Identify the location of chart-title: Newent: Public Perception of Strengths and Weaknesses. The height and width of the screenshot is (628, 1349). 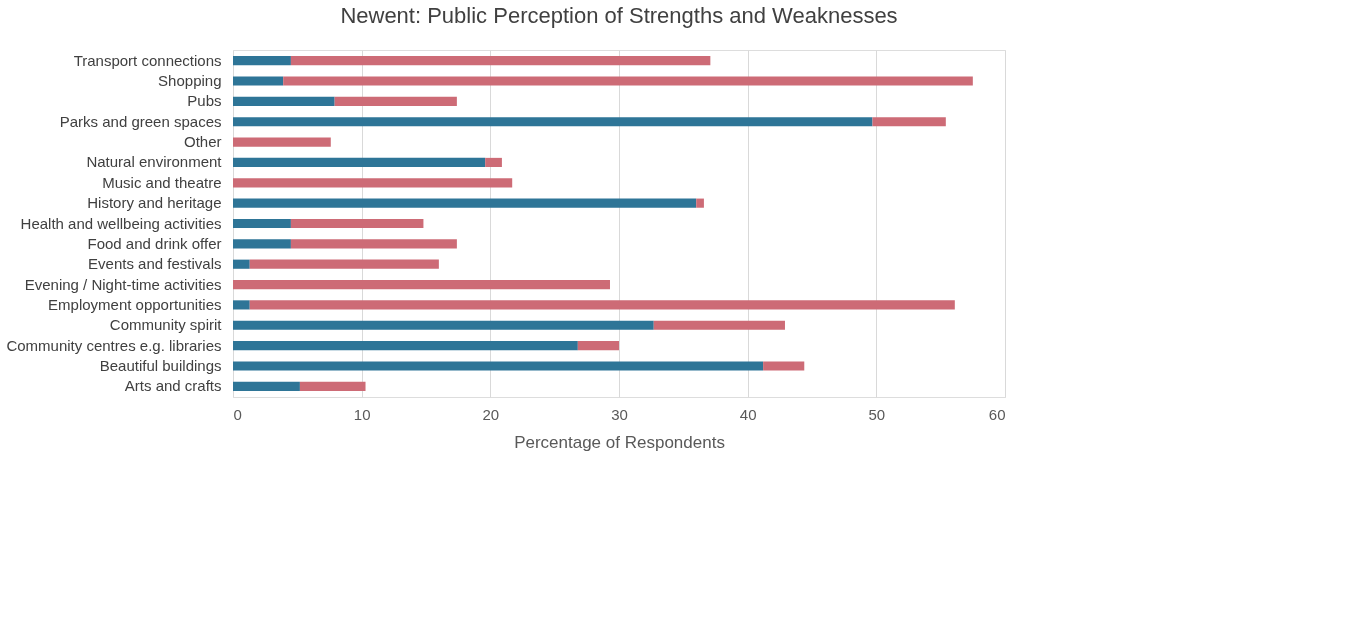
(619, 15).